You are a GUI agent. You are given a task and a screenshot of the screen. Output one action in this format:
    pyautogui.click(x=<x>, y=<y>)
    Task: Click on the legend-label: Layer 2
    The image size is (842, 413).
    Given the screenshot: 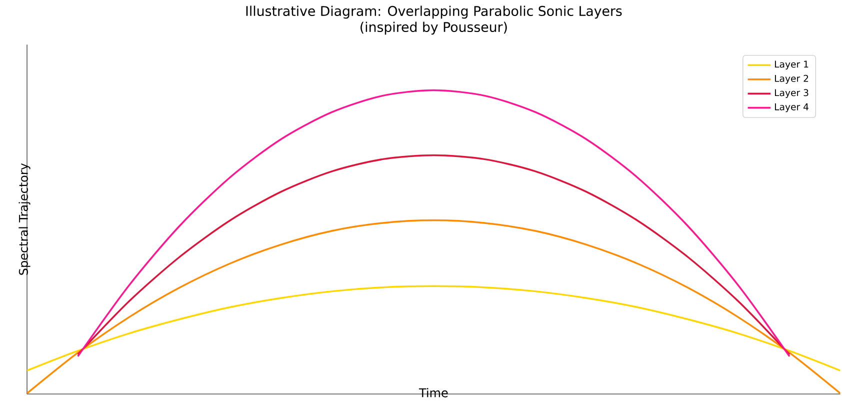 What is the action you would take?
    pyautogui.click(x=791, y=79)
    